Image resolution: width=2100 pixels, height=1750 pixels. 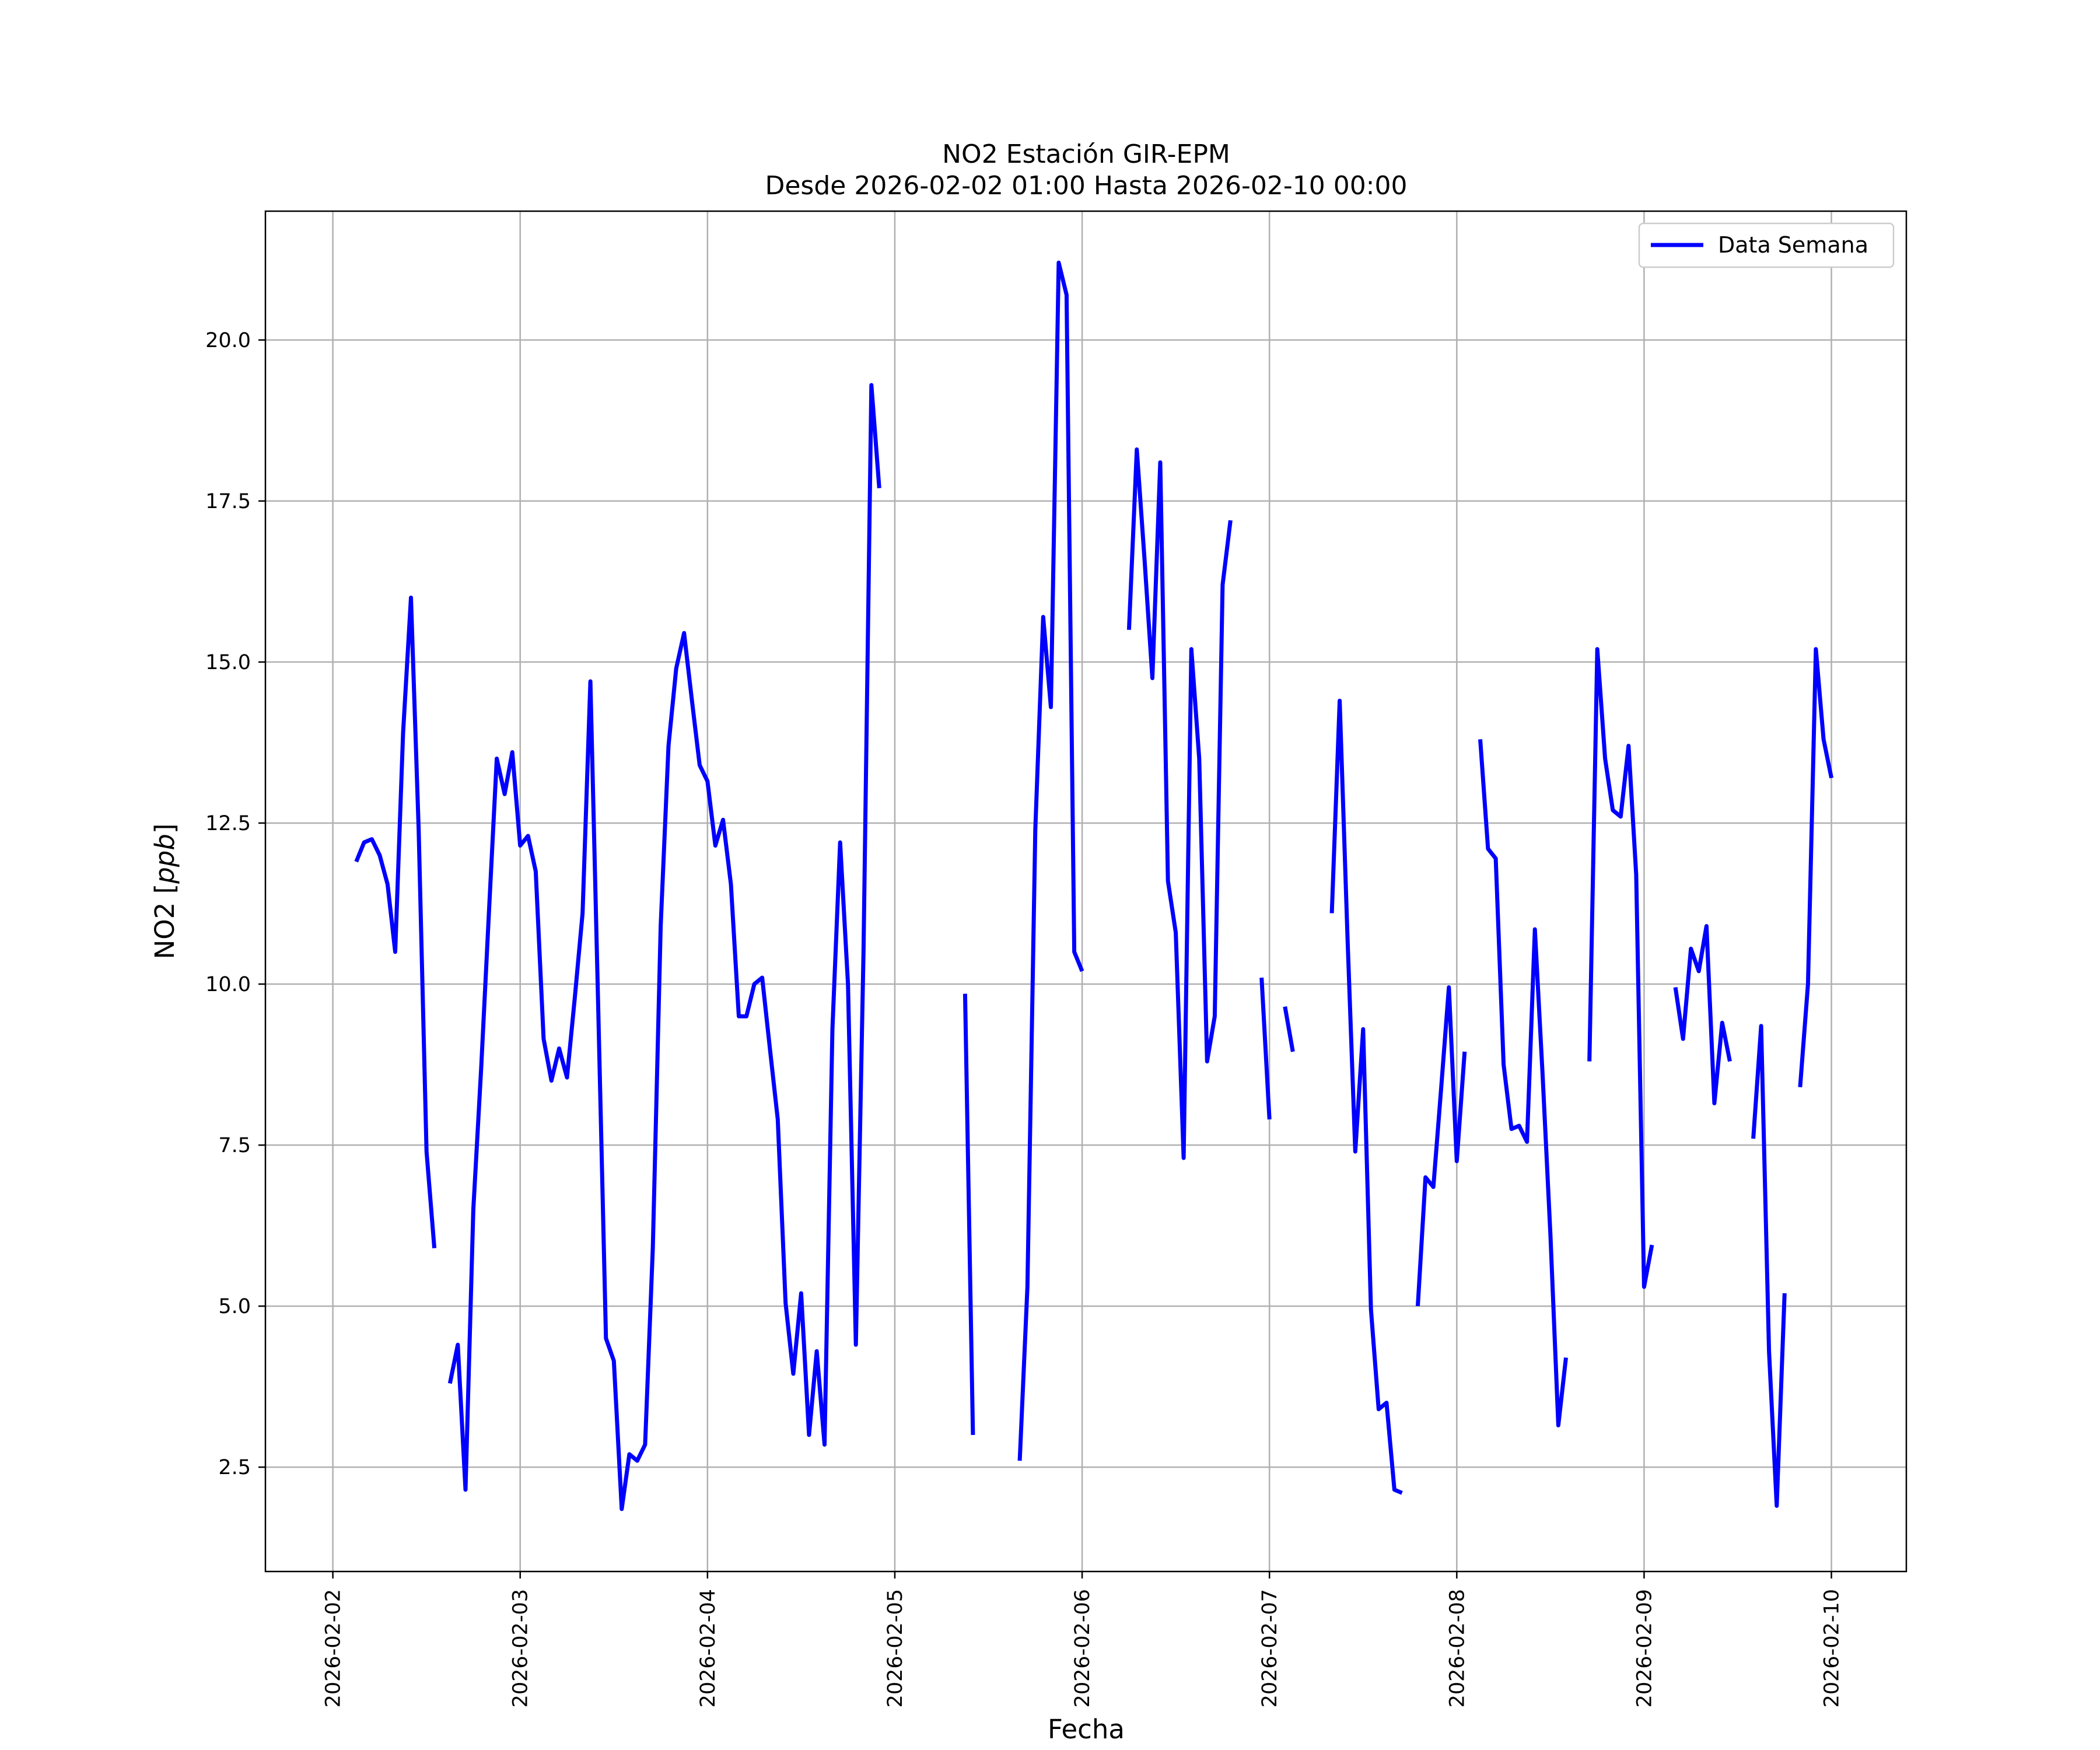 What do you see at coordinates (228, 340) in the screenshot?
I see `y-tick-label: 20.0` at bounding box center [228, 340].